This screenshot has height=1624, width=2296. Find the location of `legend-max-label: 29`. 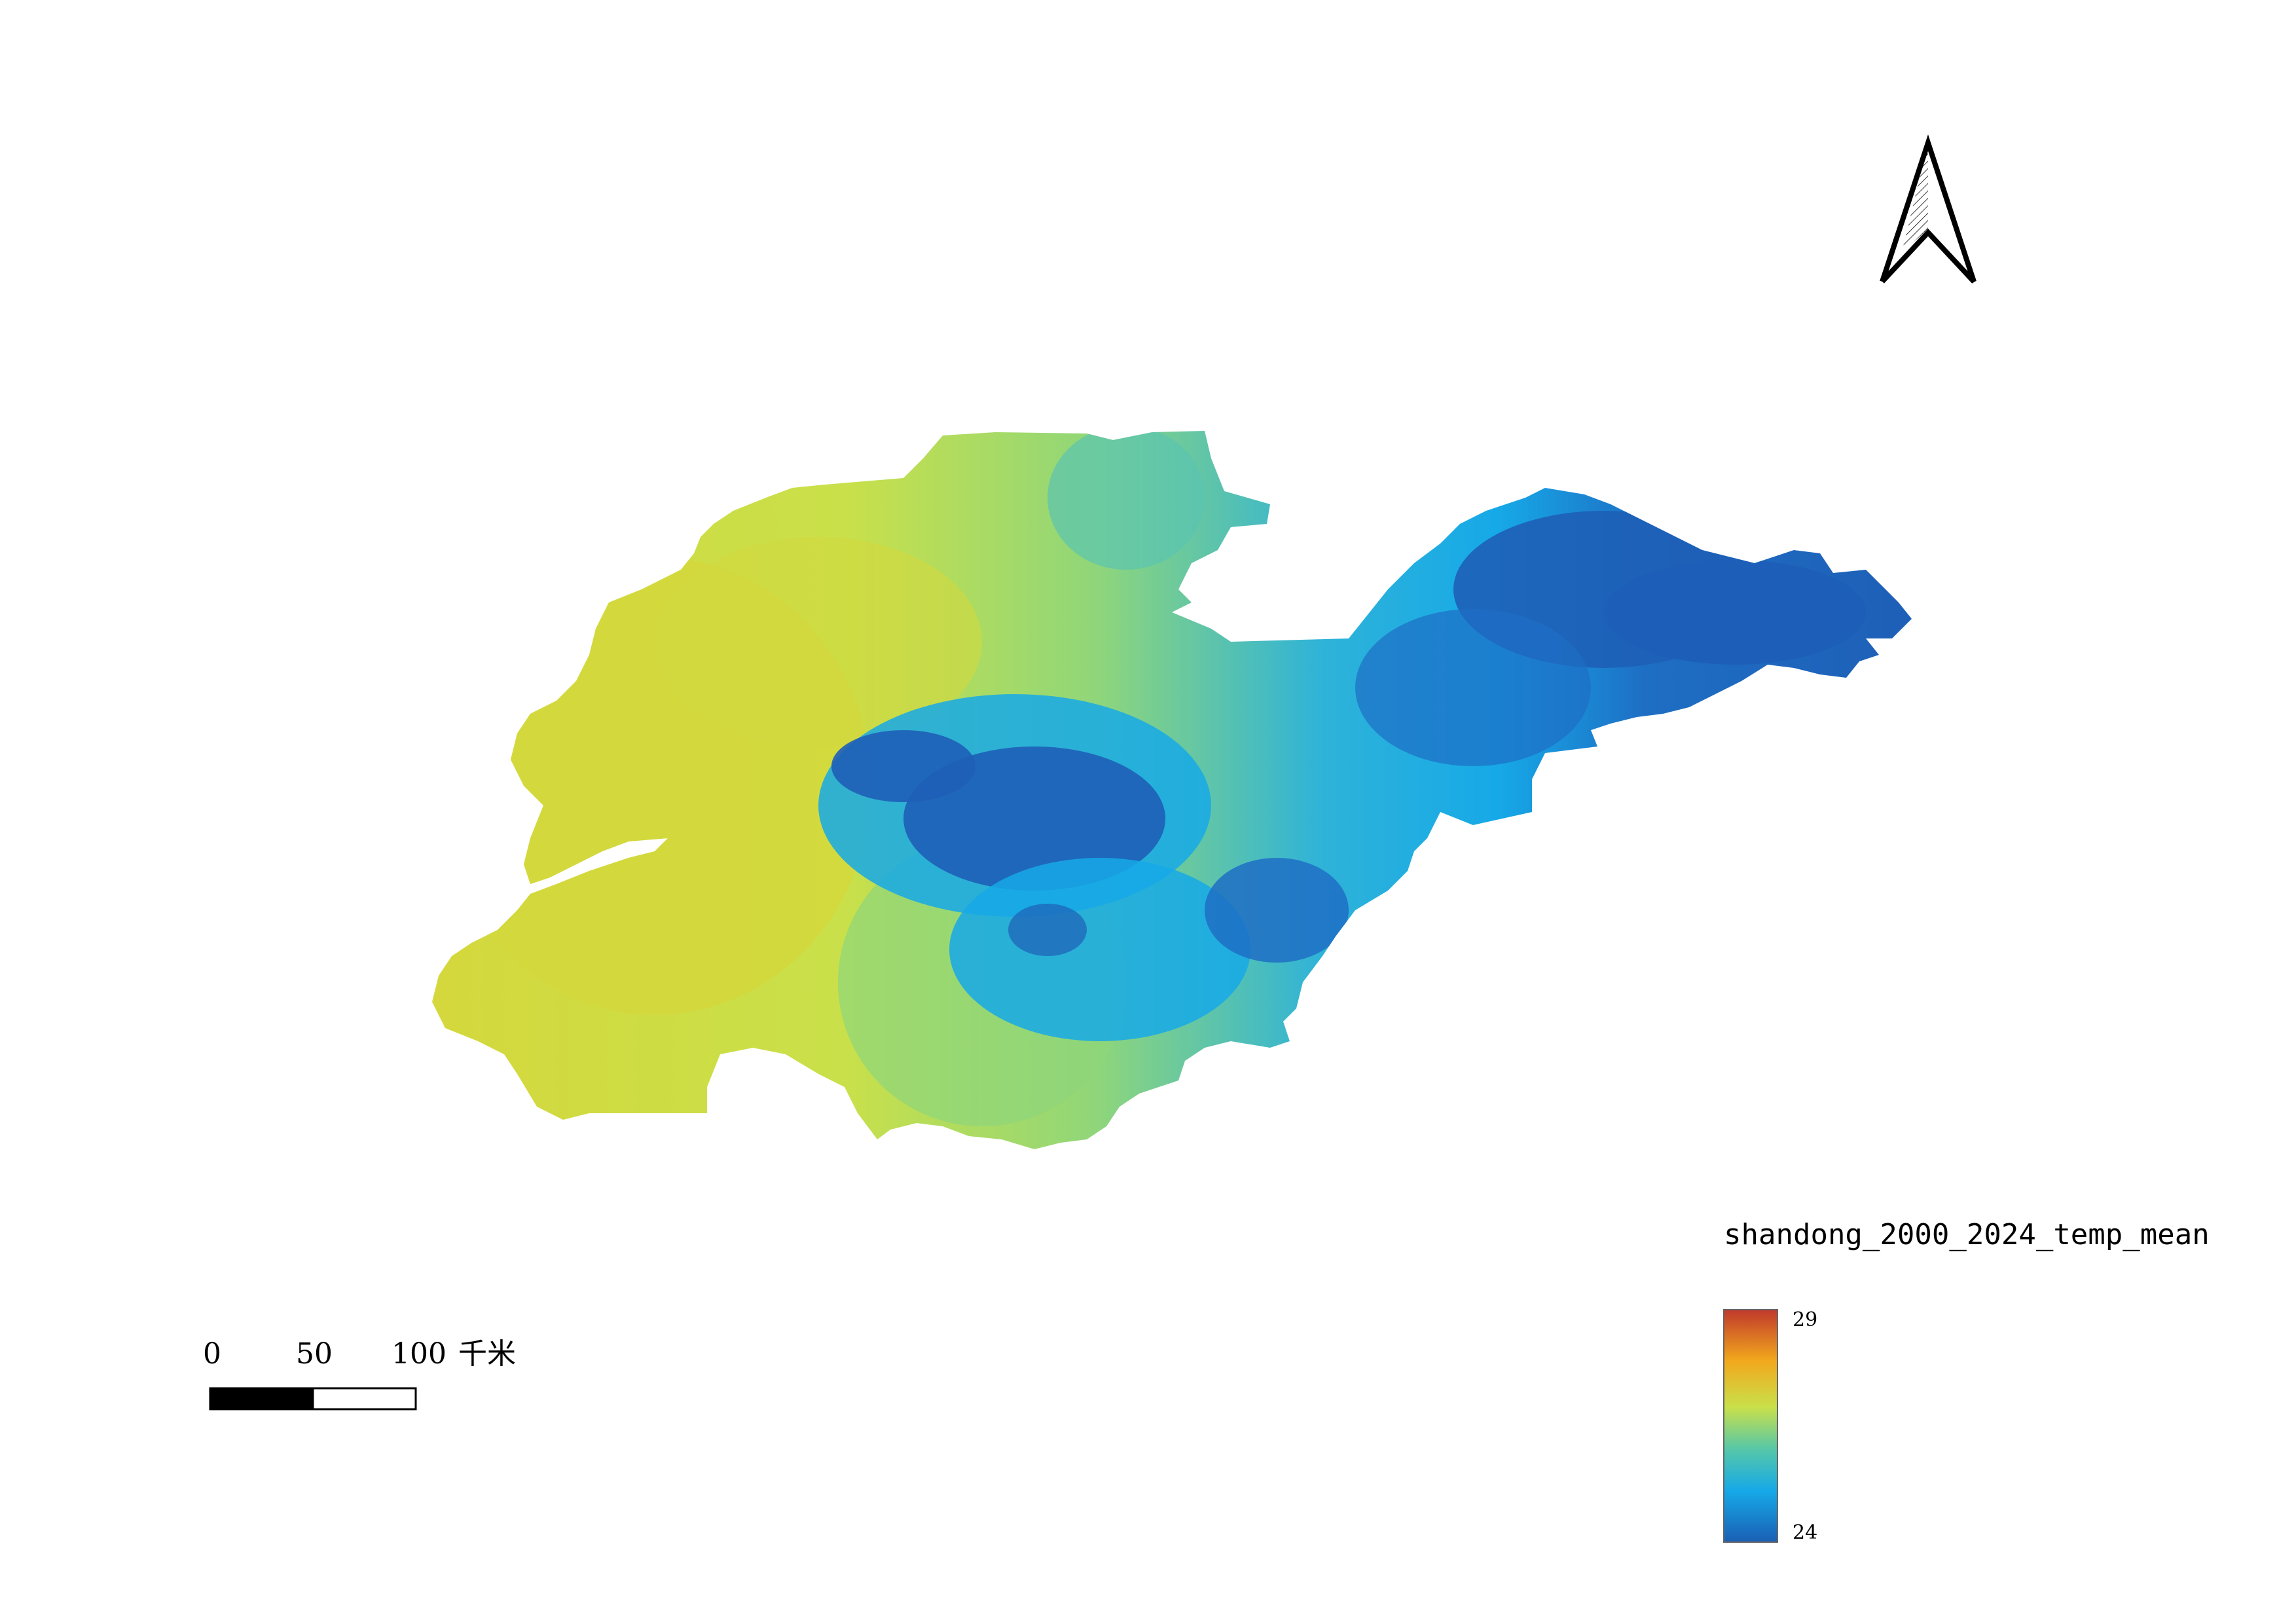

legend-max-label: 29 is located at coordinates (1805, 1319).